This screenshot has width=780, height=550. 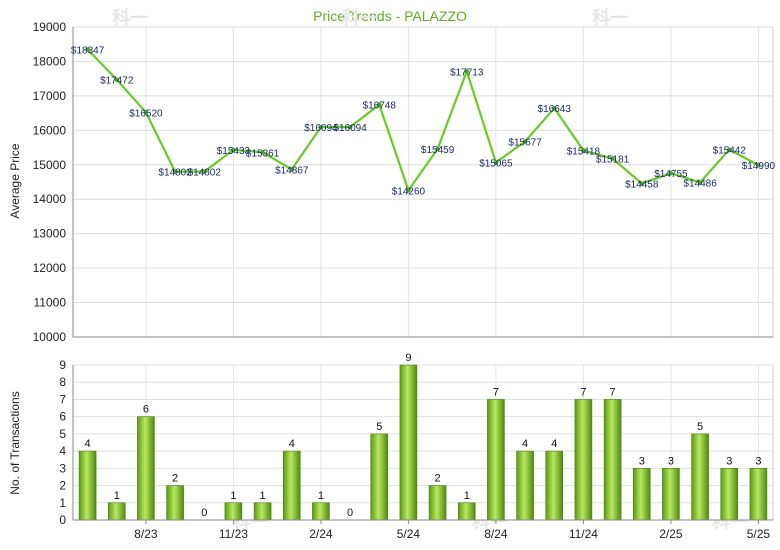 What do you see at coordinates (62, 417) in the screenshot?
I see `transactions-tick-label: 6` at bounding box center [62, 417].